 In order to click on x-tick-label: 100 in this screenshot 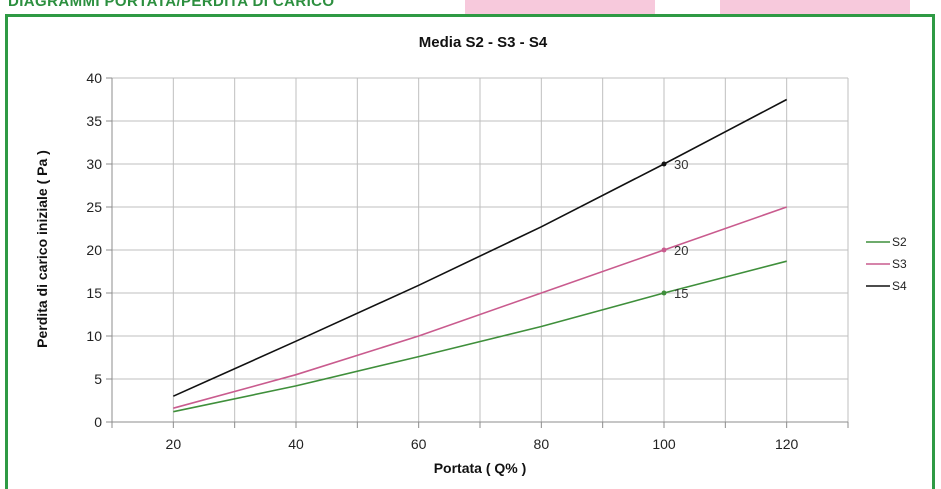, I will do `click(664, 444)`.